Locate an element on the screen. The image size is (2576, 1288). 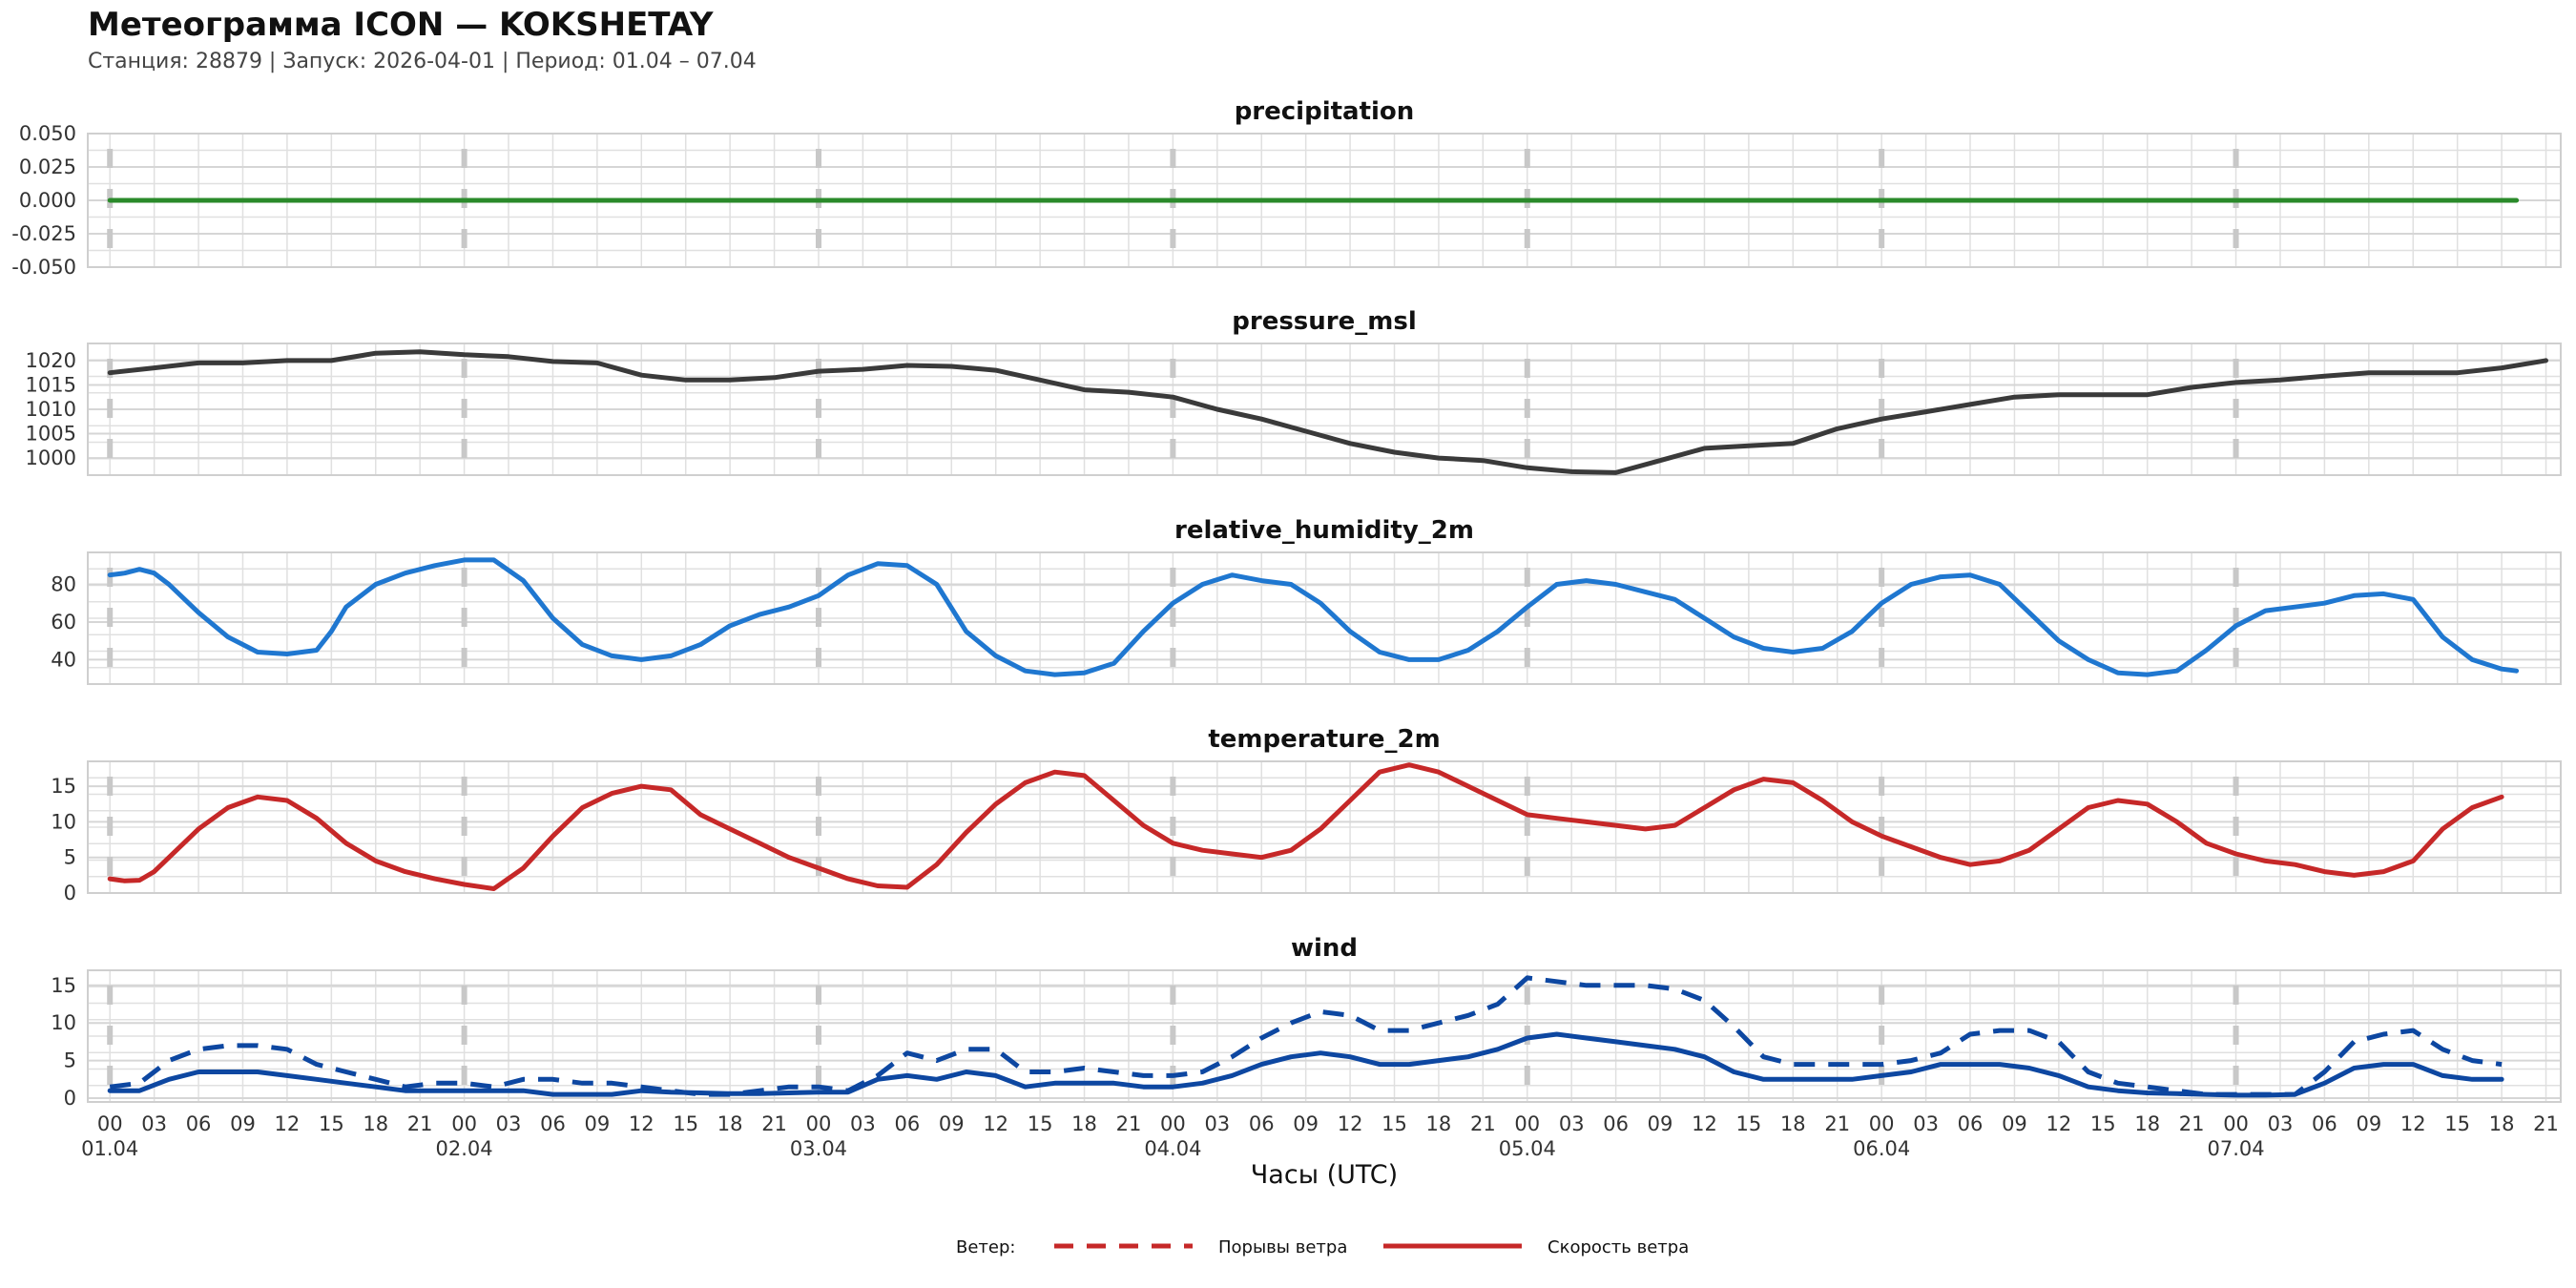
y-tick-label: 0.000 is located at coordinates (47, 200).